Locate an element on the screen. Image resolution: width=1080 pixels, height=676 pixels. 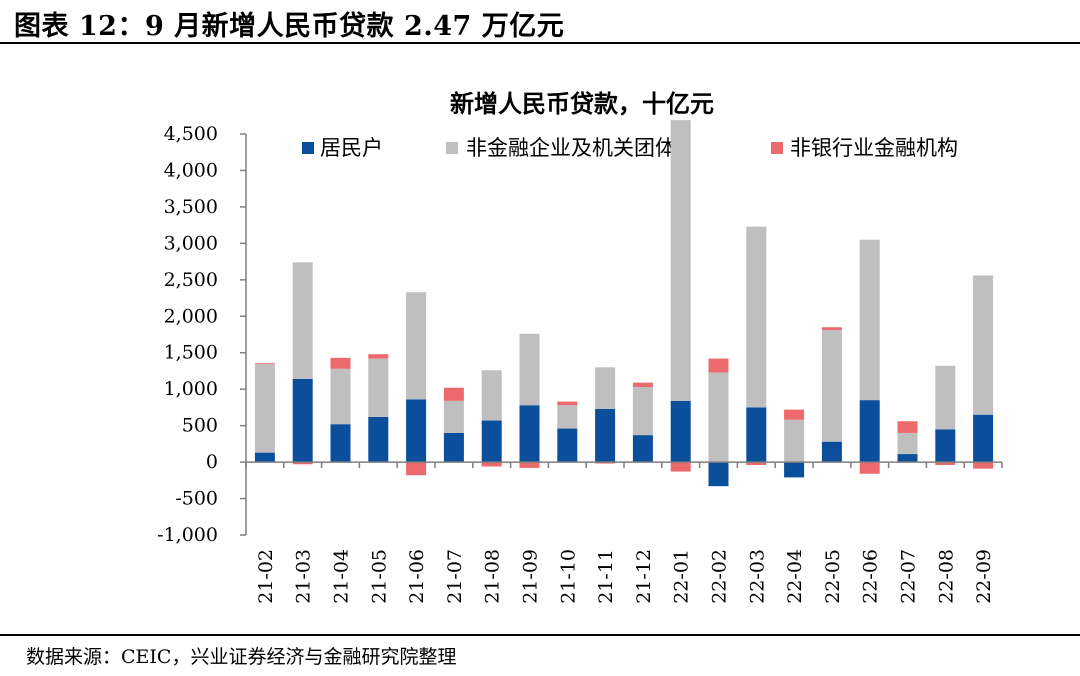
y-tick-label: -1,000 is located at coordinates (187, 535).